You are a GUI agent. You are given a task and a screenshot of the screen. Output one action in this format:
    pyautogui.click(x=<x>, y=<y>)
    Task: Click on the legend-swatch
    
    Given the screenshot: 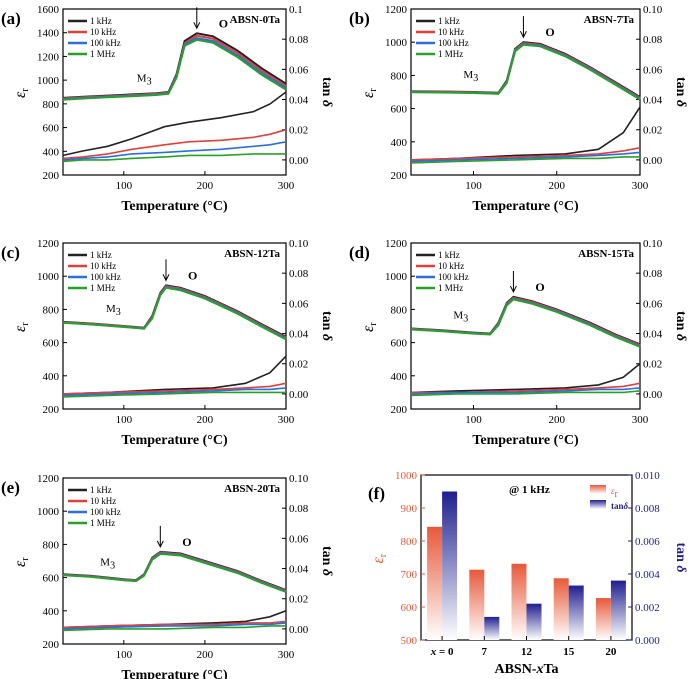 What is the action you would take?
    pyautogui.click(x=598, y=504)
    